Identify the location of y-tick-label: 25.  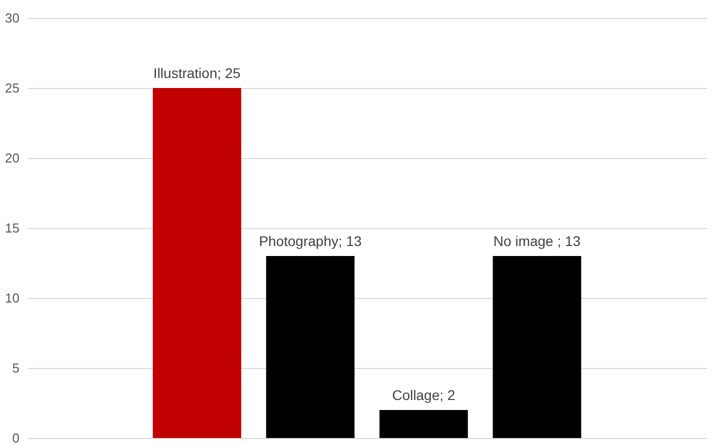
(12, 88).